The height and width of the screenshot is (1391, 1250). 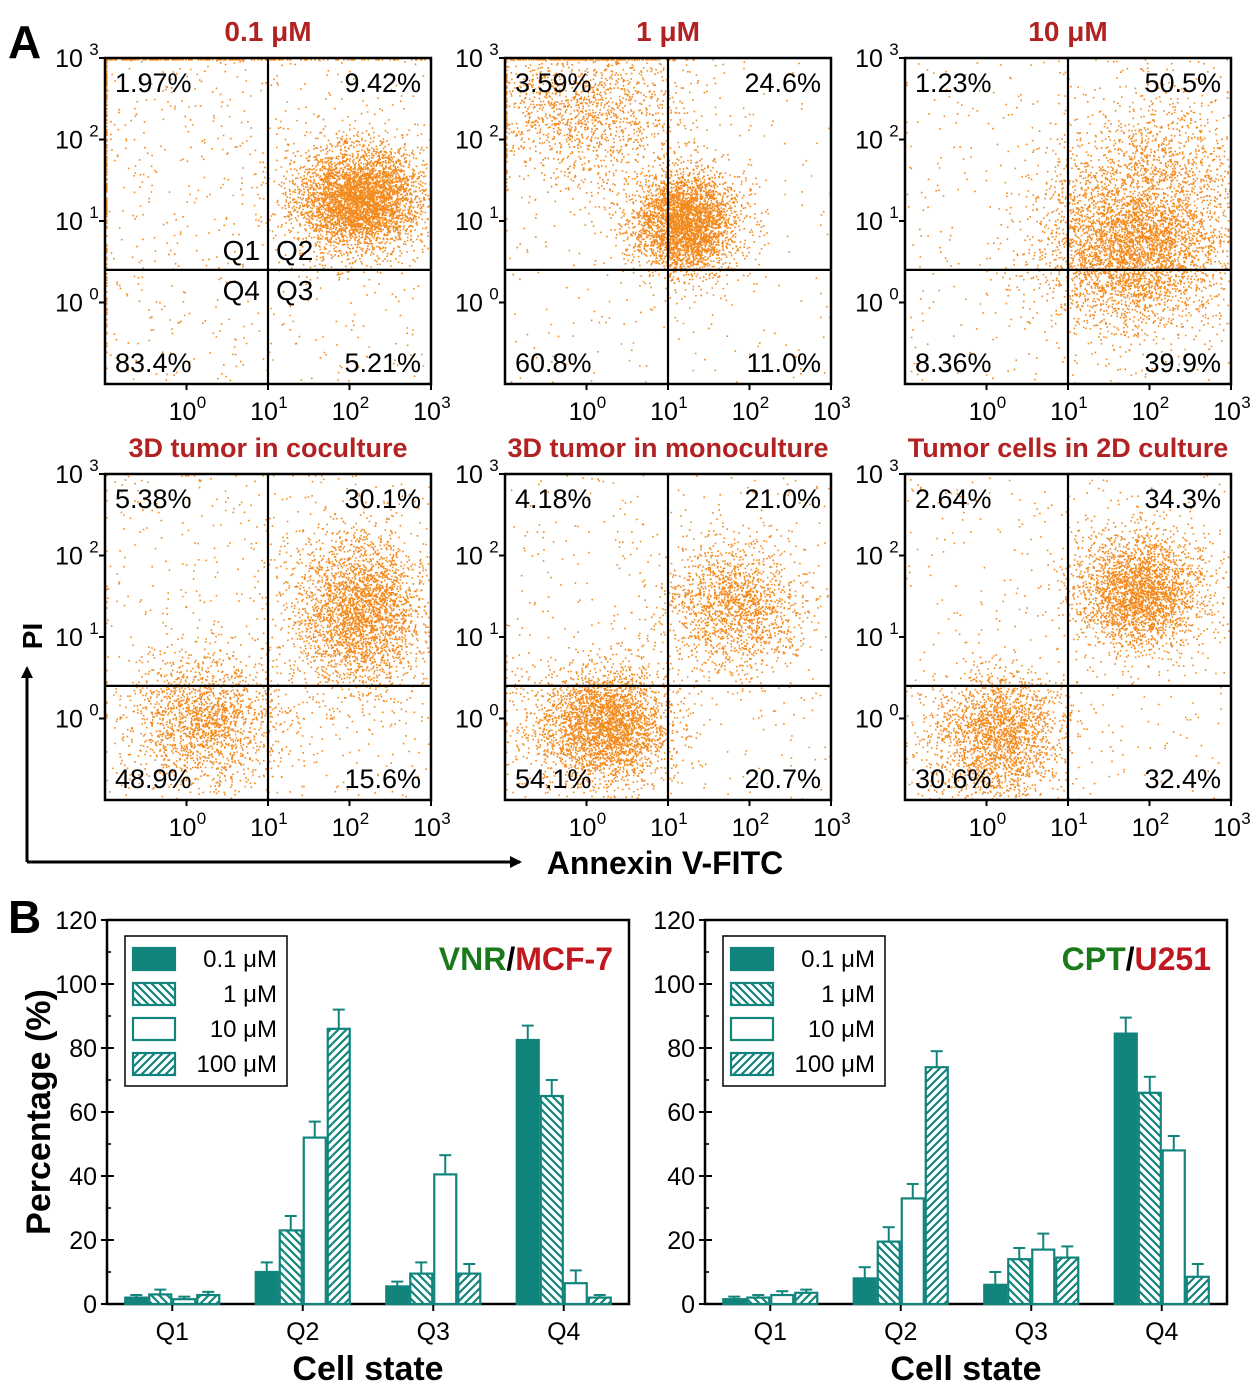 I want to click on panel-a-label: A, so click(x=24, y=42).